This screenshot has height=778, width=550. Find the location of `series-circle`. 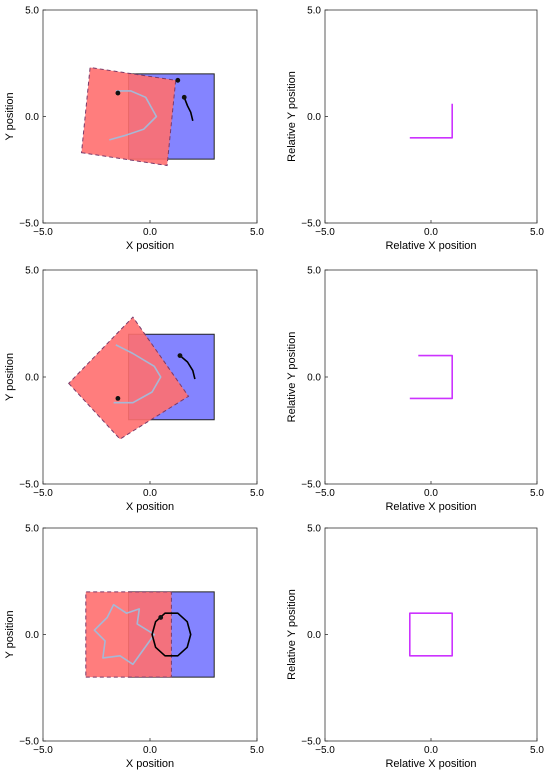

series-circle is located at coordinates (171, 634).